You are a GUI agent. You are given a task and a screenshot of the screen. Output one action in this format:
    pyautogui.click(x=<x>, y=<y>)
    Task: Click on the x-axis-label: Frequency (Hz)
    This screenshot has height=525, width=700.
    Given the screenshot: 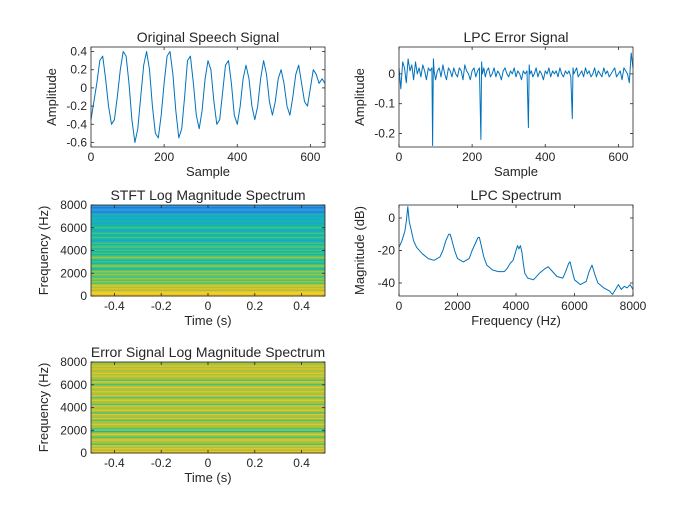 What is the action you would take?
    pyautogui.click(x=516, y=320)
    